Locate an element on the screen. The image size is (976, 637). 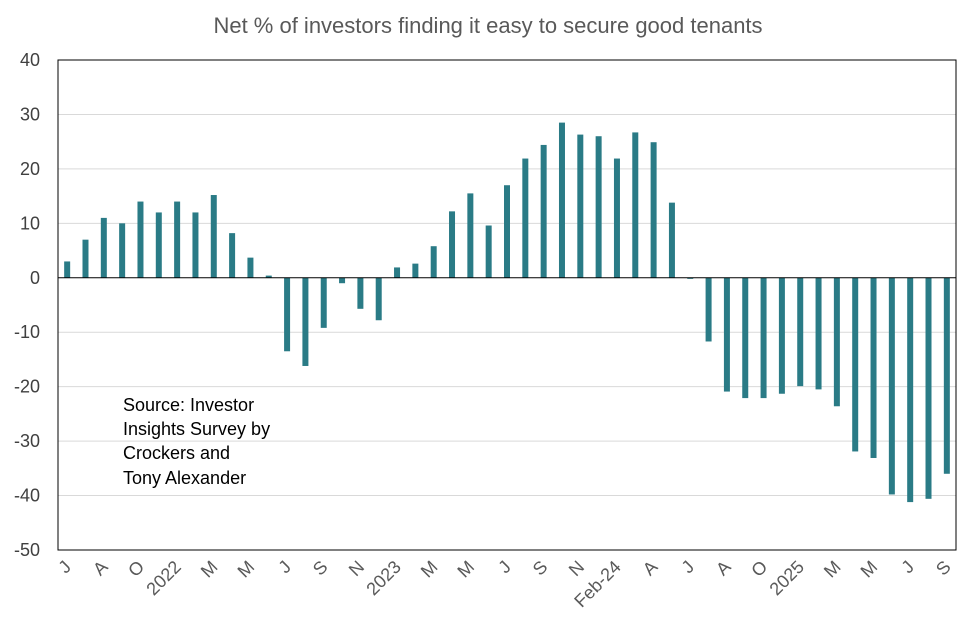
annotation-line-4: Tony Alexander is located at coordinates (184, 478).